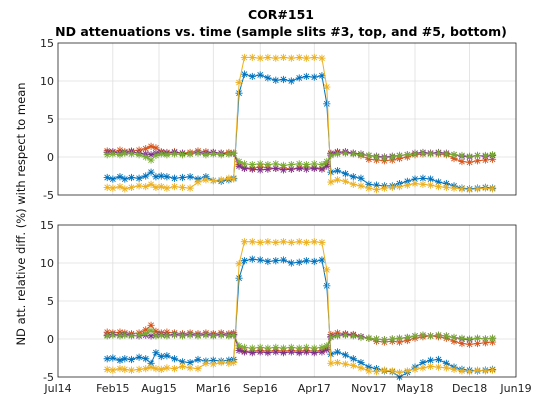 Image resolution: width=560 pixels, height=420 pixels. Describe the element at coordinates (112, 388) in the screenshot. I see `x-tick-label: Feb15` at that location.